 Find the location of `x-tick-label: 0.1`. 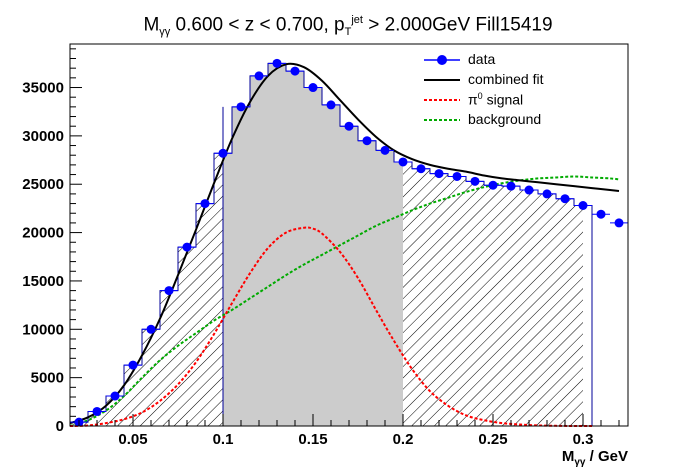

x-tick-label: 0.1 is located at coordinates (223, 439).